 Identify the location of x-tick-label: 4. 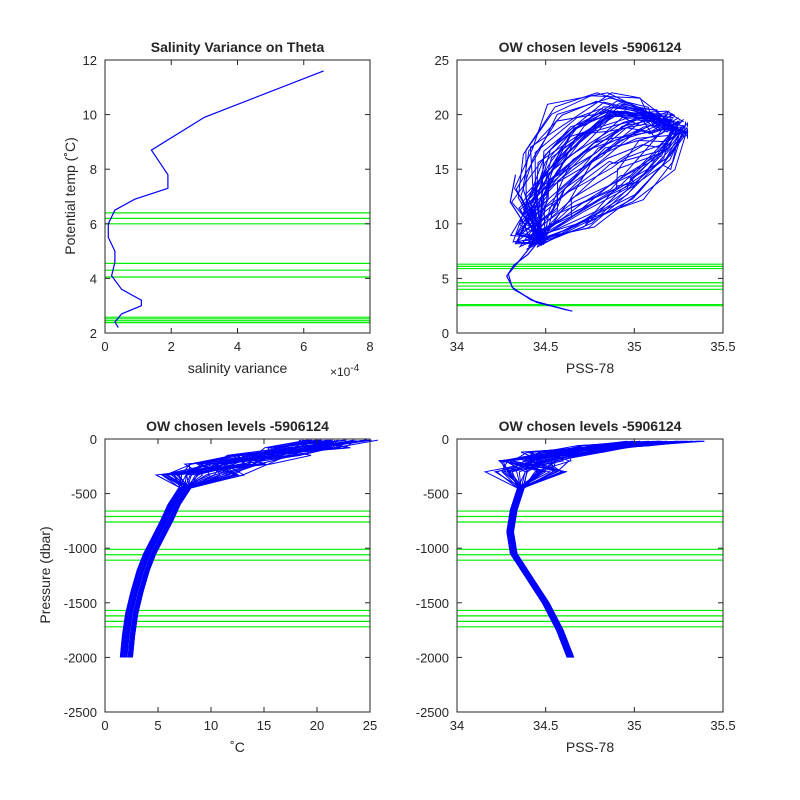
(237, 346).